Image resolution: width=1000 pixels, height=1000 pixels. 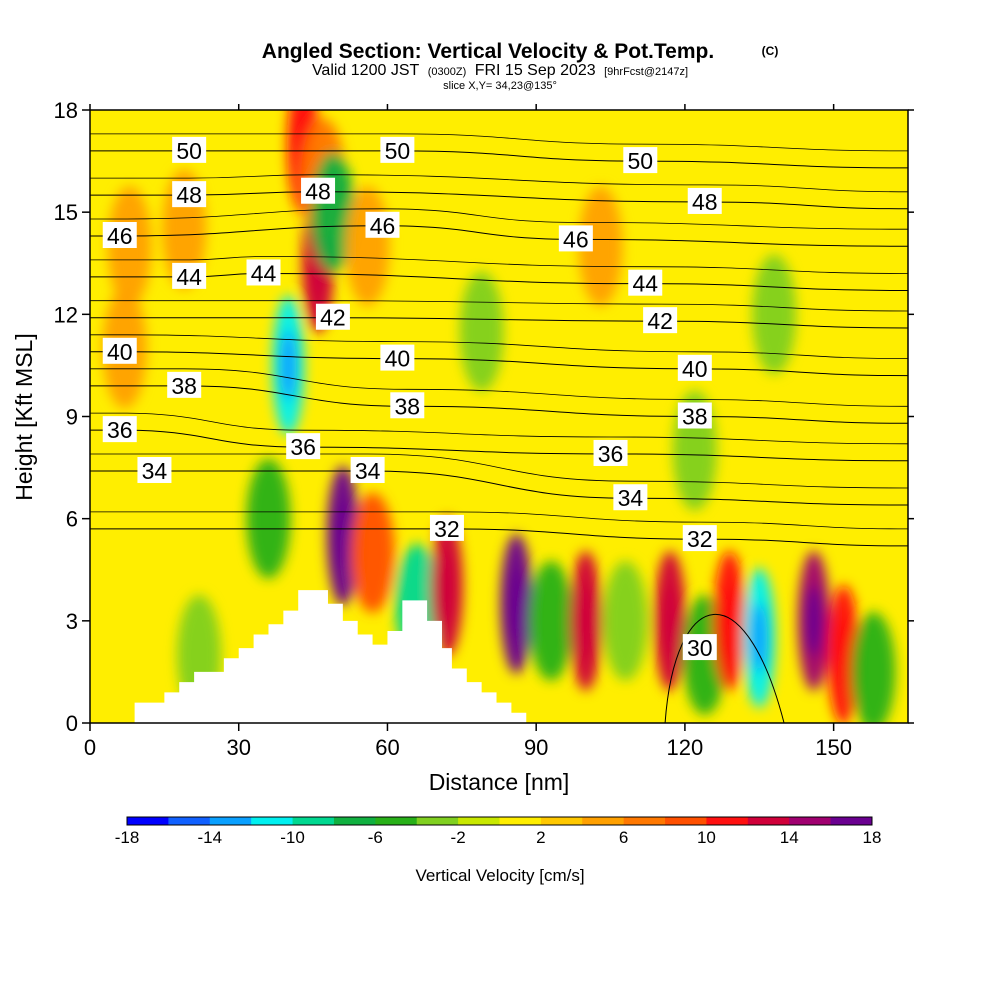 I want to click on y-tick-label: 6, so click(x=72, y=519).